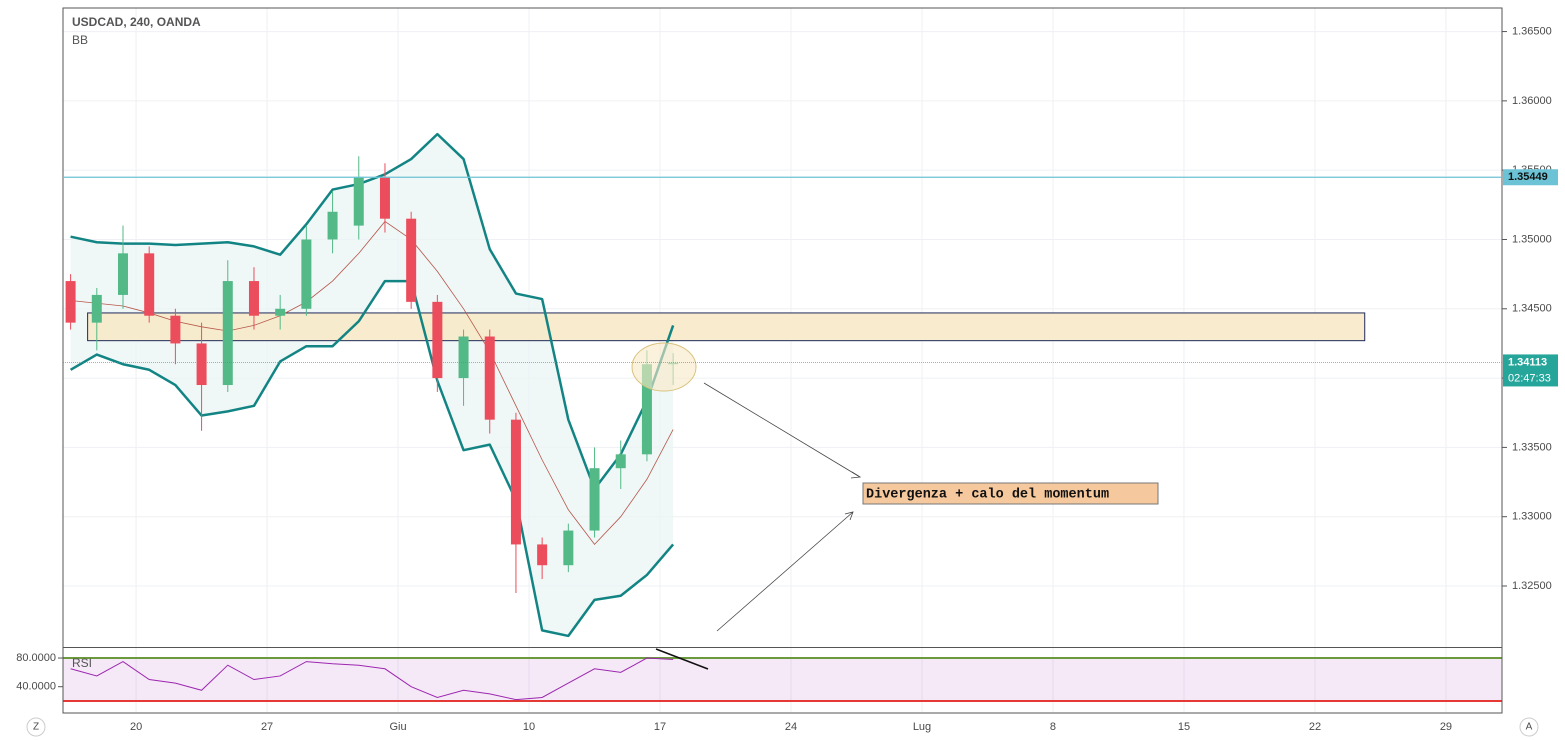  Describe the element at coordinates (36, 687) in the screenshot. I see `rsi-tick-label: 40.0000` at that location.